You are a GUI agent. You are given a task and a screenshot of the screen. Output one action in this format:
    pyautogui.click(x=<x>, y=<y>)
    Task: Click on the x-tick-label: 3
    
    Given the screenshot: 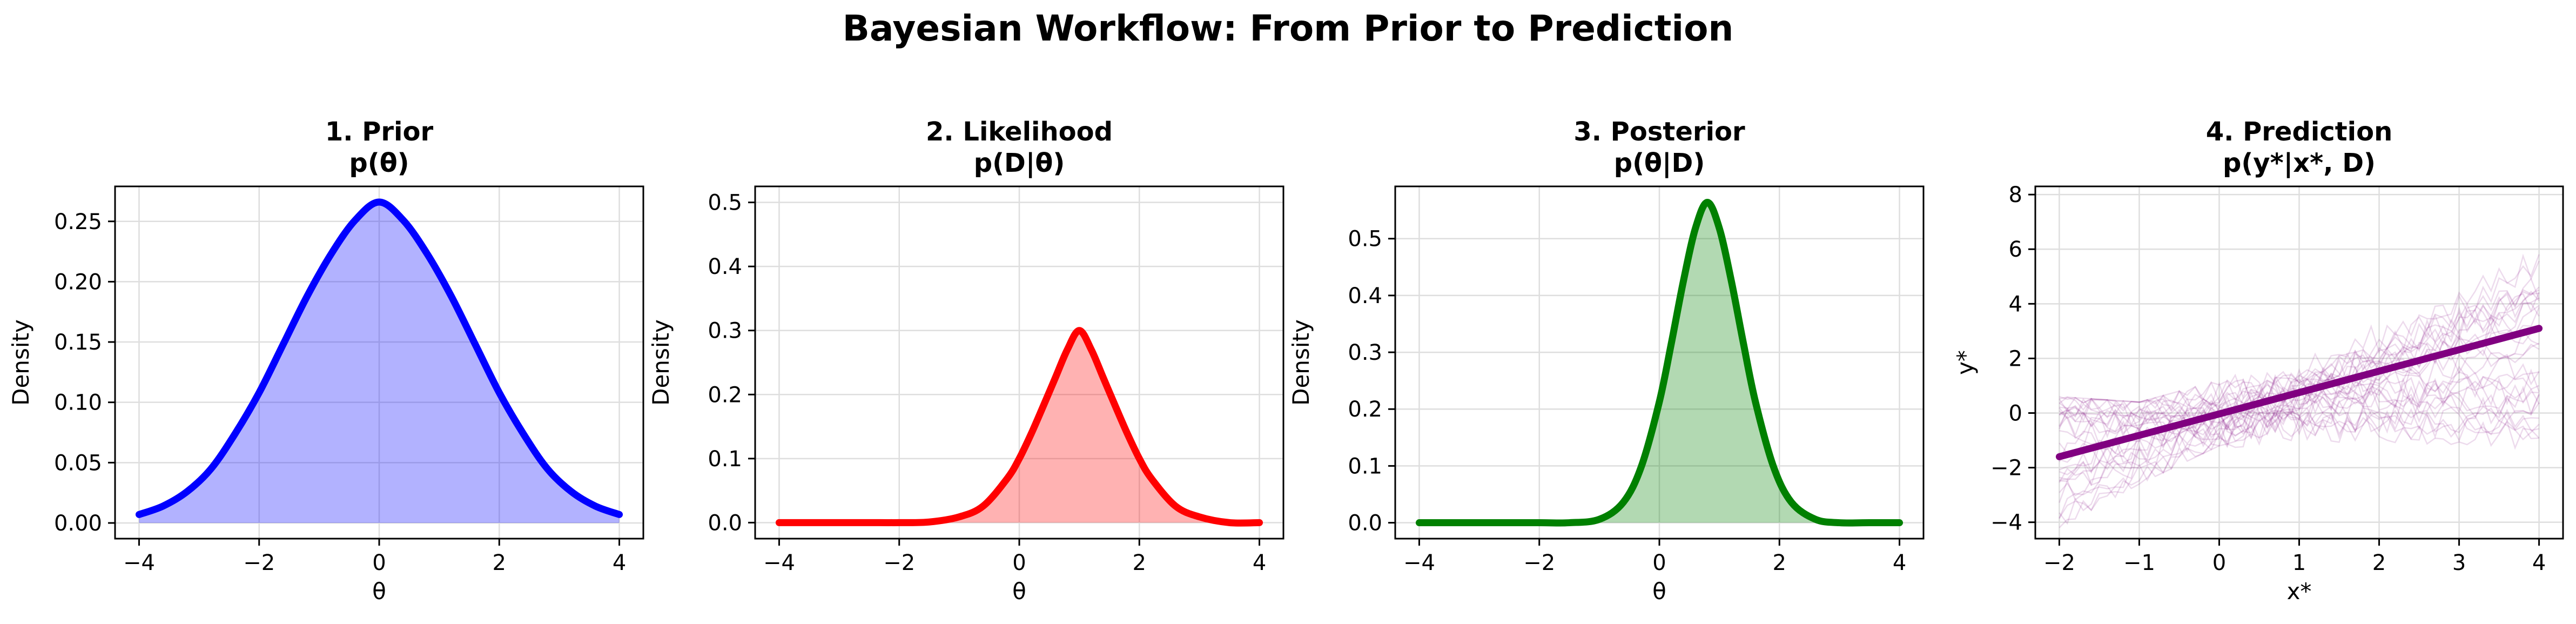 What is the action you would take?
    pyautogui.click(x=2459, y=563)
    